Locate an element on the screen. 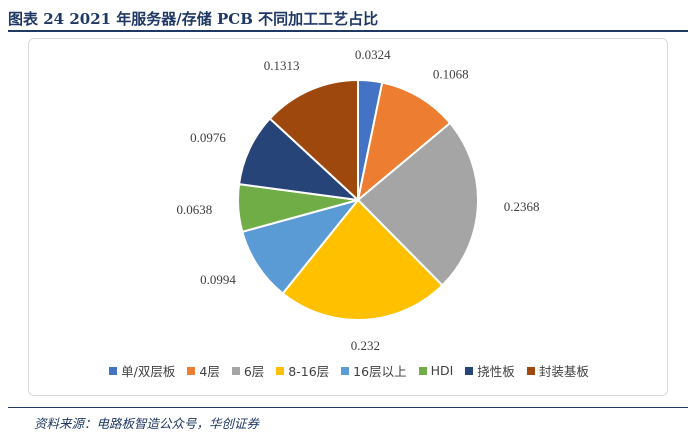  page-title: 图表 24 2021 年服务器/存储 PCB 不同加工工艺占比 is located at coordinates (193, 19).